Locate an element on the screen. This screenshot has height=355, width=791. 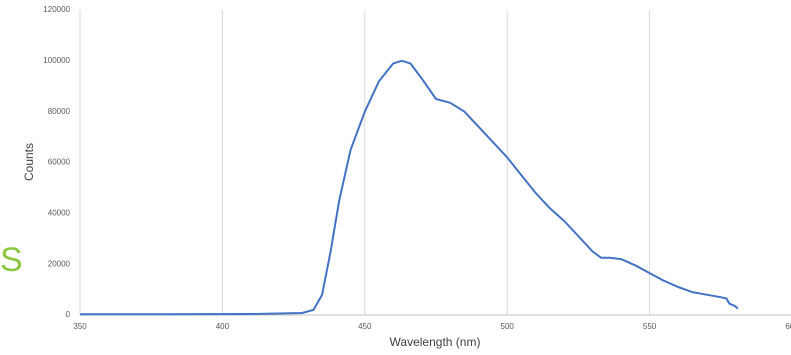
x-tick-label: 550 is located at coordinates (650, 326).